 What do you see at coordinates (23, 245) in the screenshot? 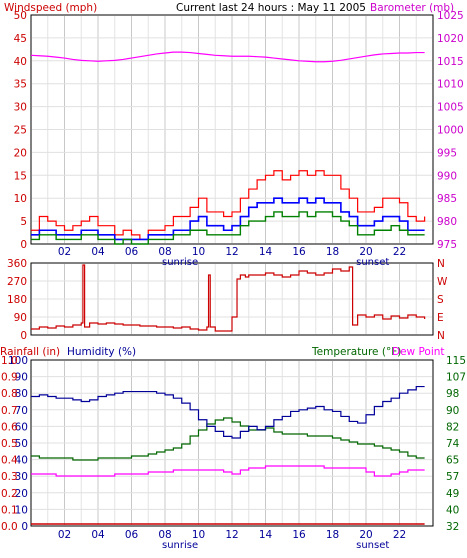
I see `windspeed-tick-label: 0` at bounding box center [23, 245].